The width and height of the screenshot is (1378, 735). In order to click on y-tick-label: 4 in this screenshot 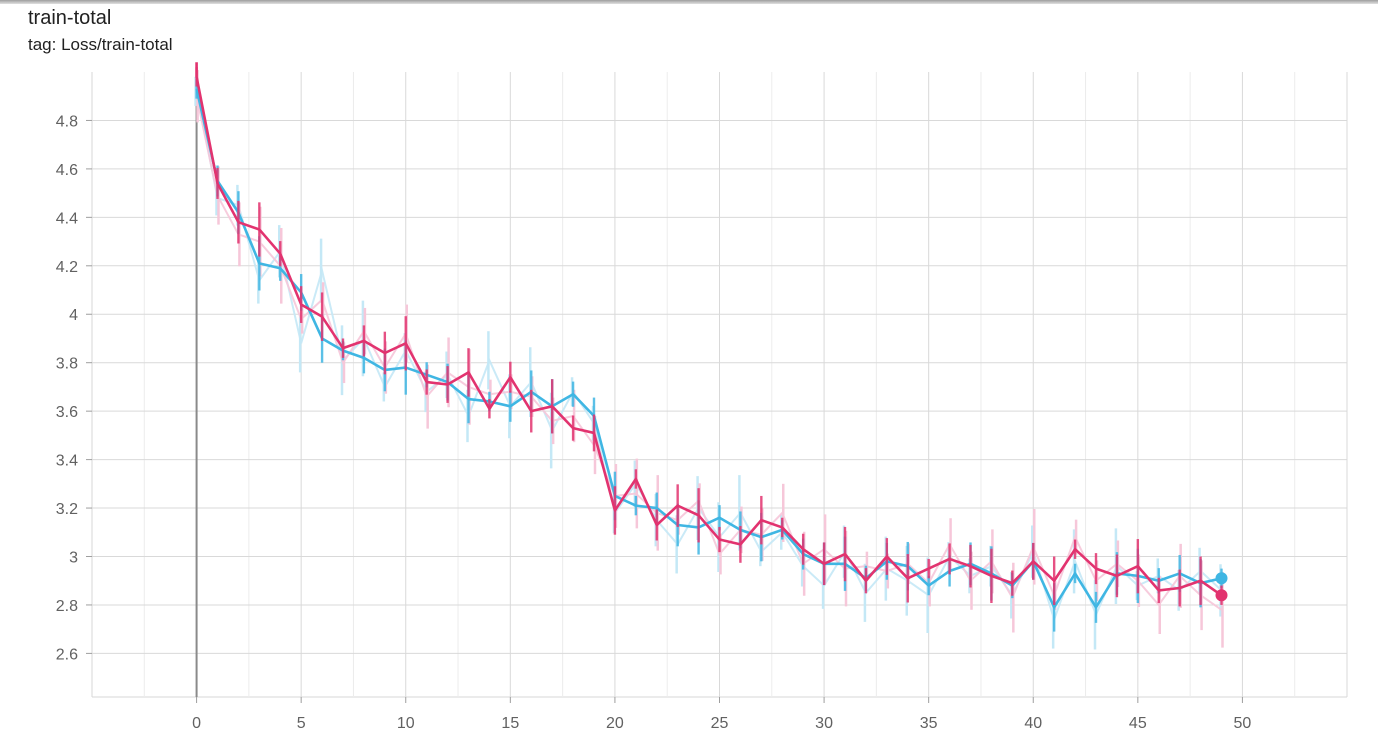, I will do `click(73, 315)`.